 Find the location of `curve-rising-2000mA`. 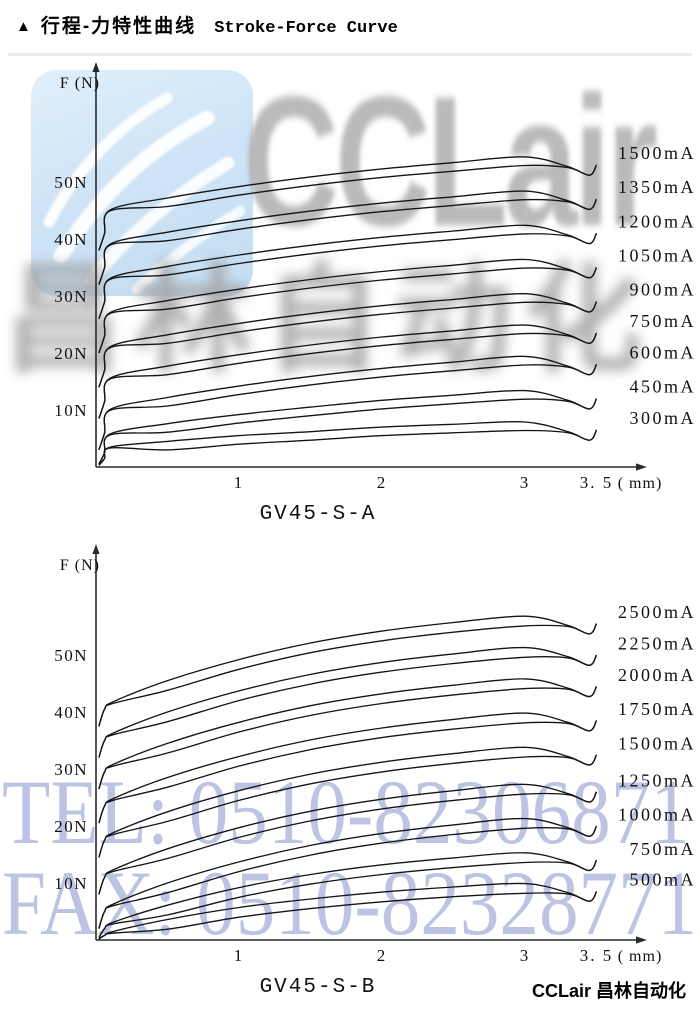

curve-rising-2000mA is located at coordinates (348, 738).